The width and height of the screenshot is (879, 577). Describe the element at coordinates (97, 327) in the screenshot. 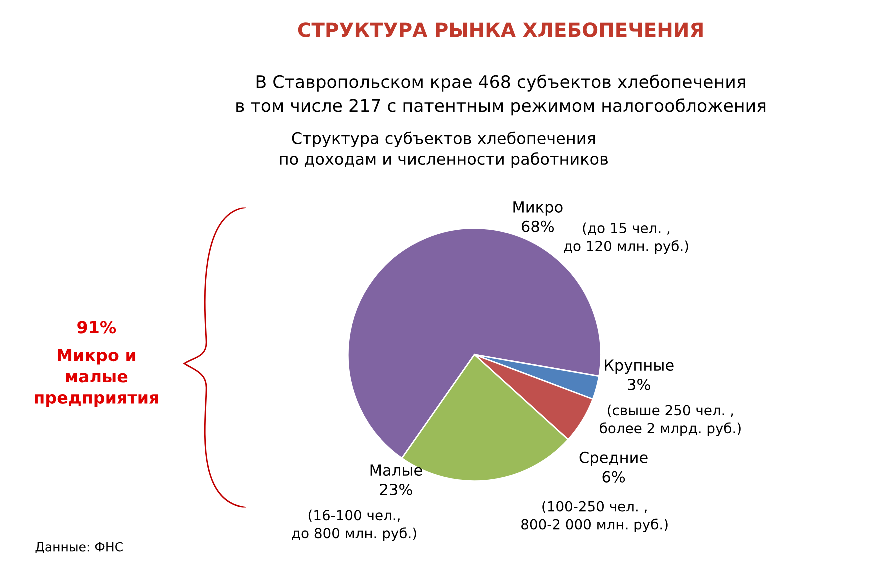

I see `text: 91%` at that location.